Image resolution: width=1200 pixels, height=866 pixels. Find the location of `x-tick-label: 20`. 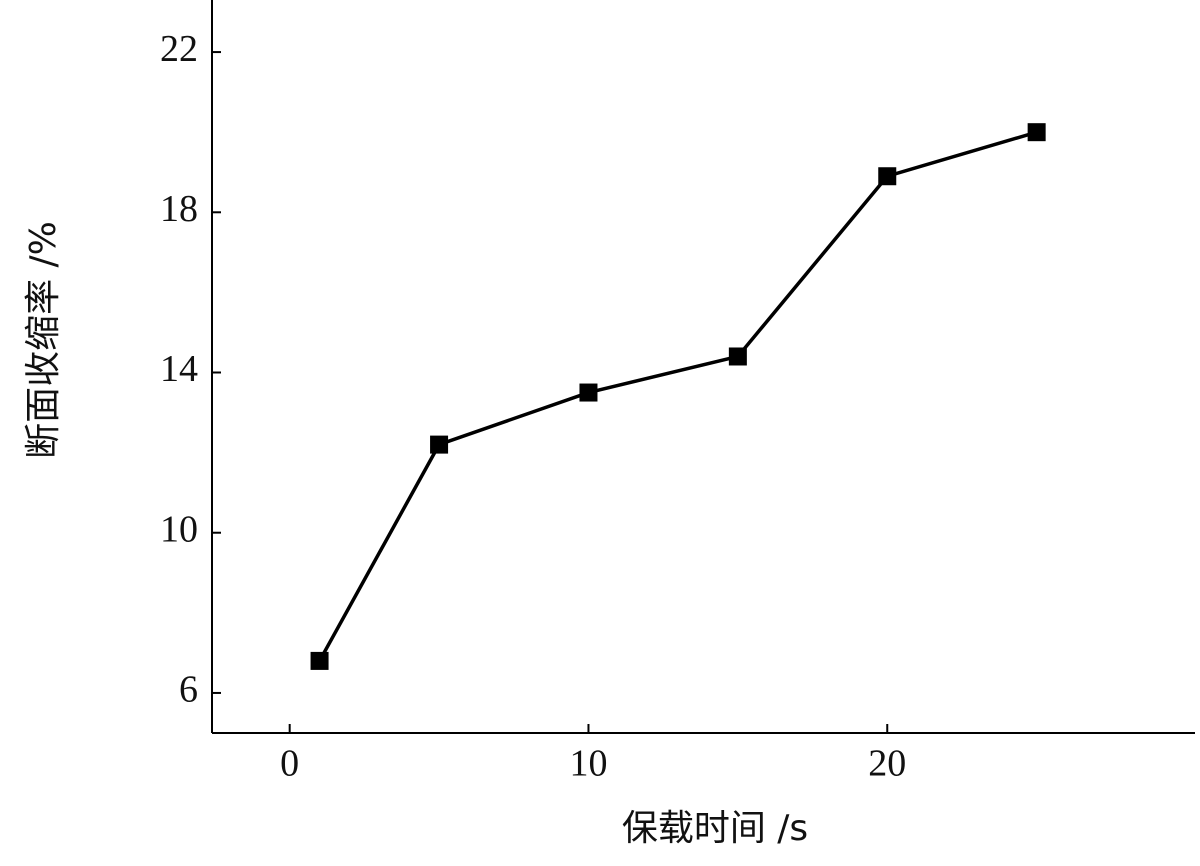

x-tick-label: 20 is located at coordinates (887, 764).